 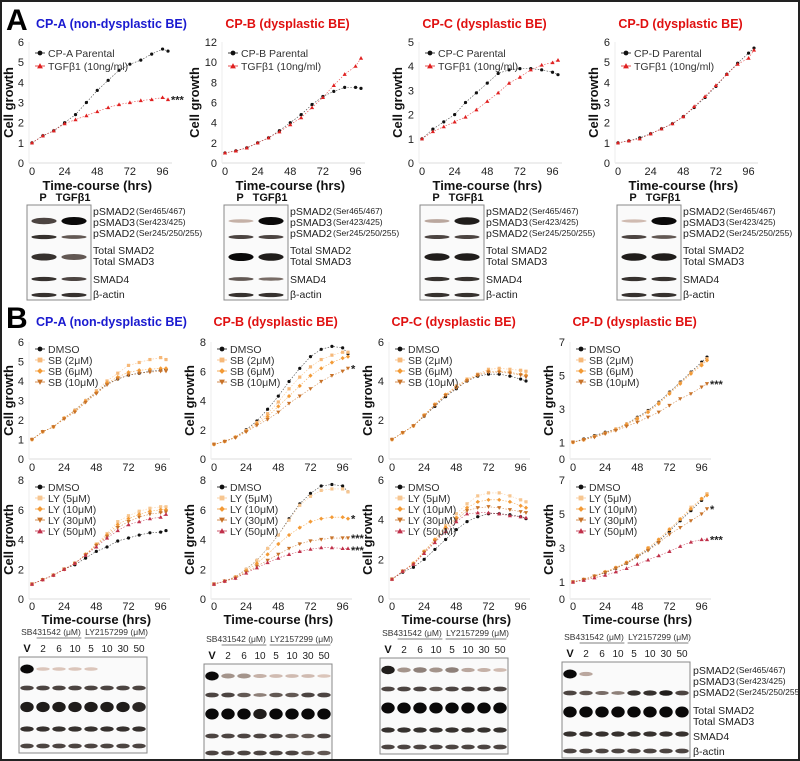 I want to click on chart-title: CP-C (dysplastic BE), so click(x=453, y=322).